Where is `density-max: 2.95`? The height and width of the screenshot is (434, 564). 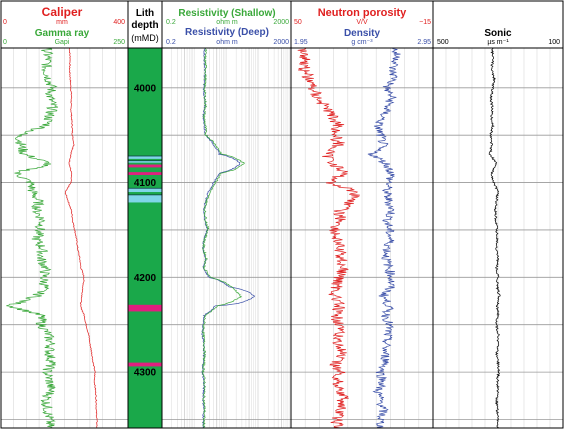
density-max: 2.95 is located at coordinates (424, 42).